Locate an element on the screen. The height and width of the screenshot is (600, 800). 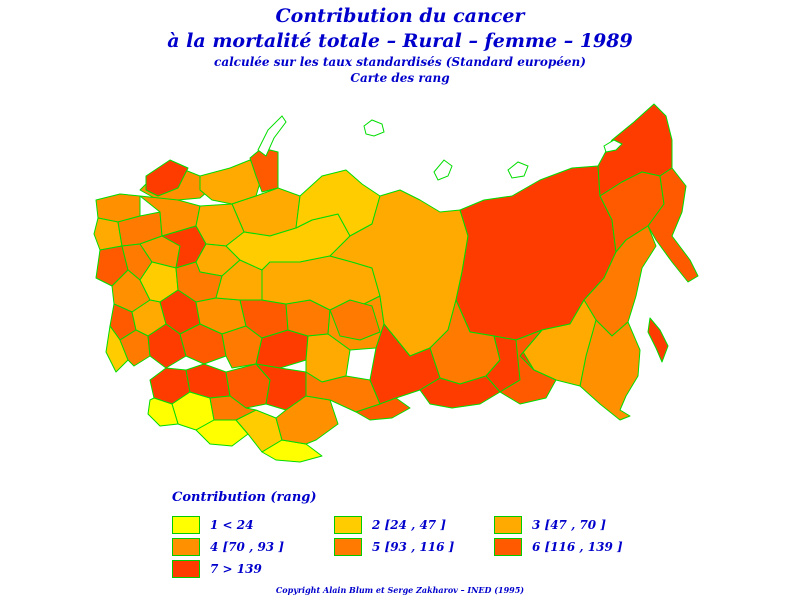
island-new-siberian is located at coordinates (518, 170).